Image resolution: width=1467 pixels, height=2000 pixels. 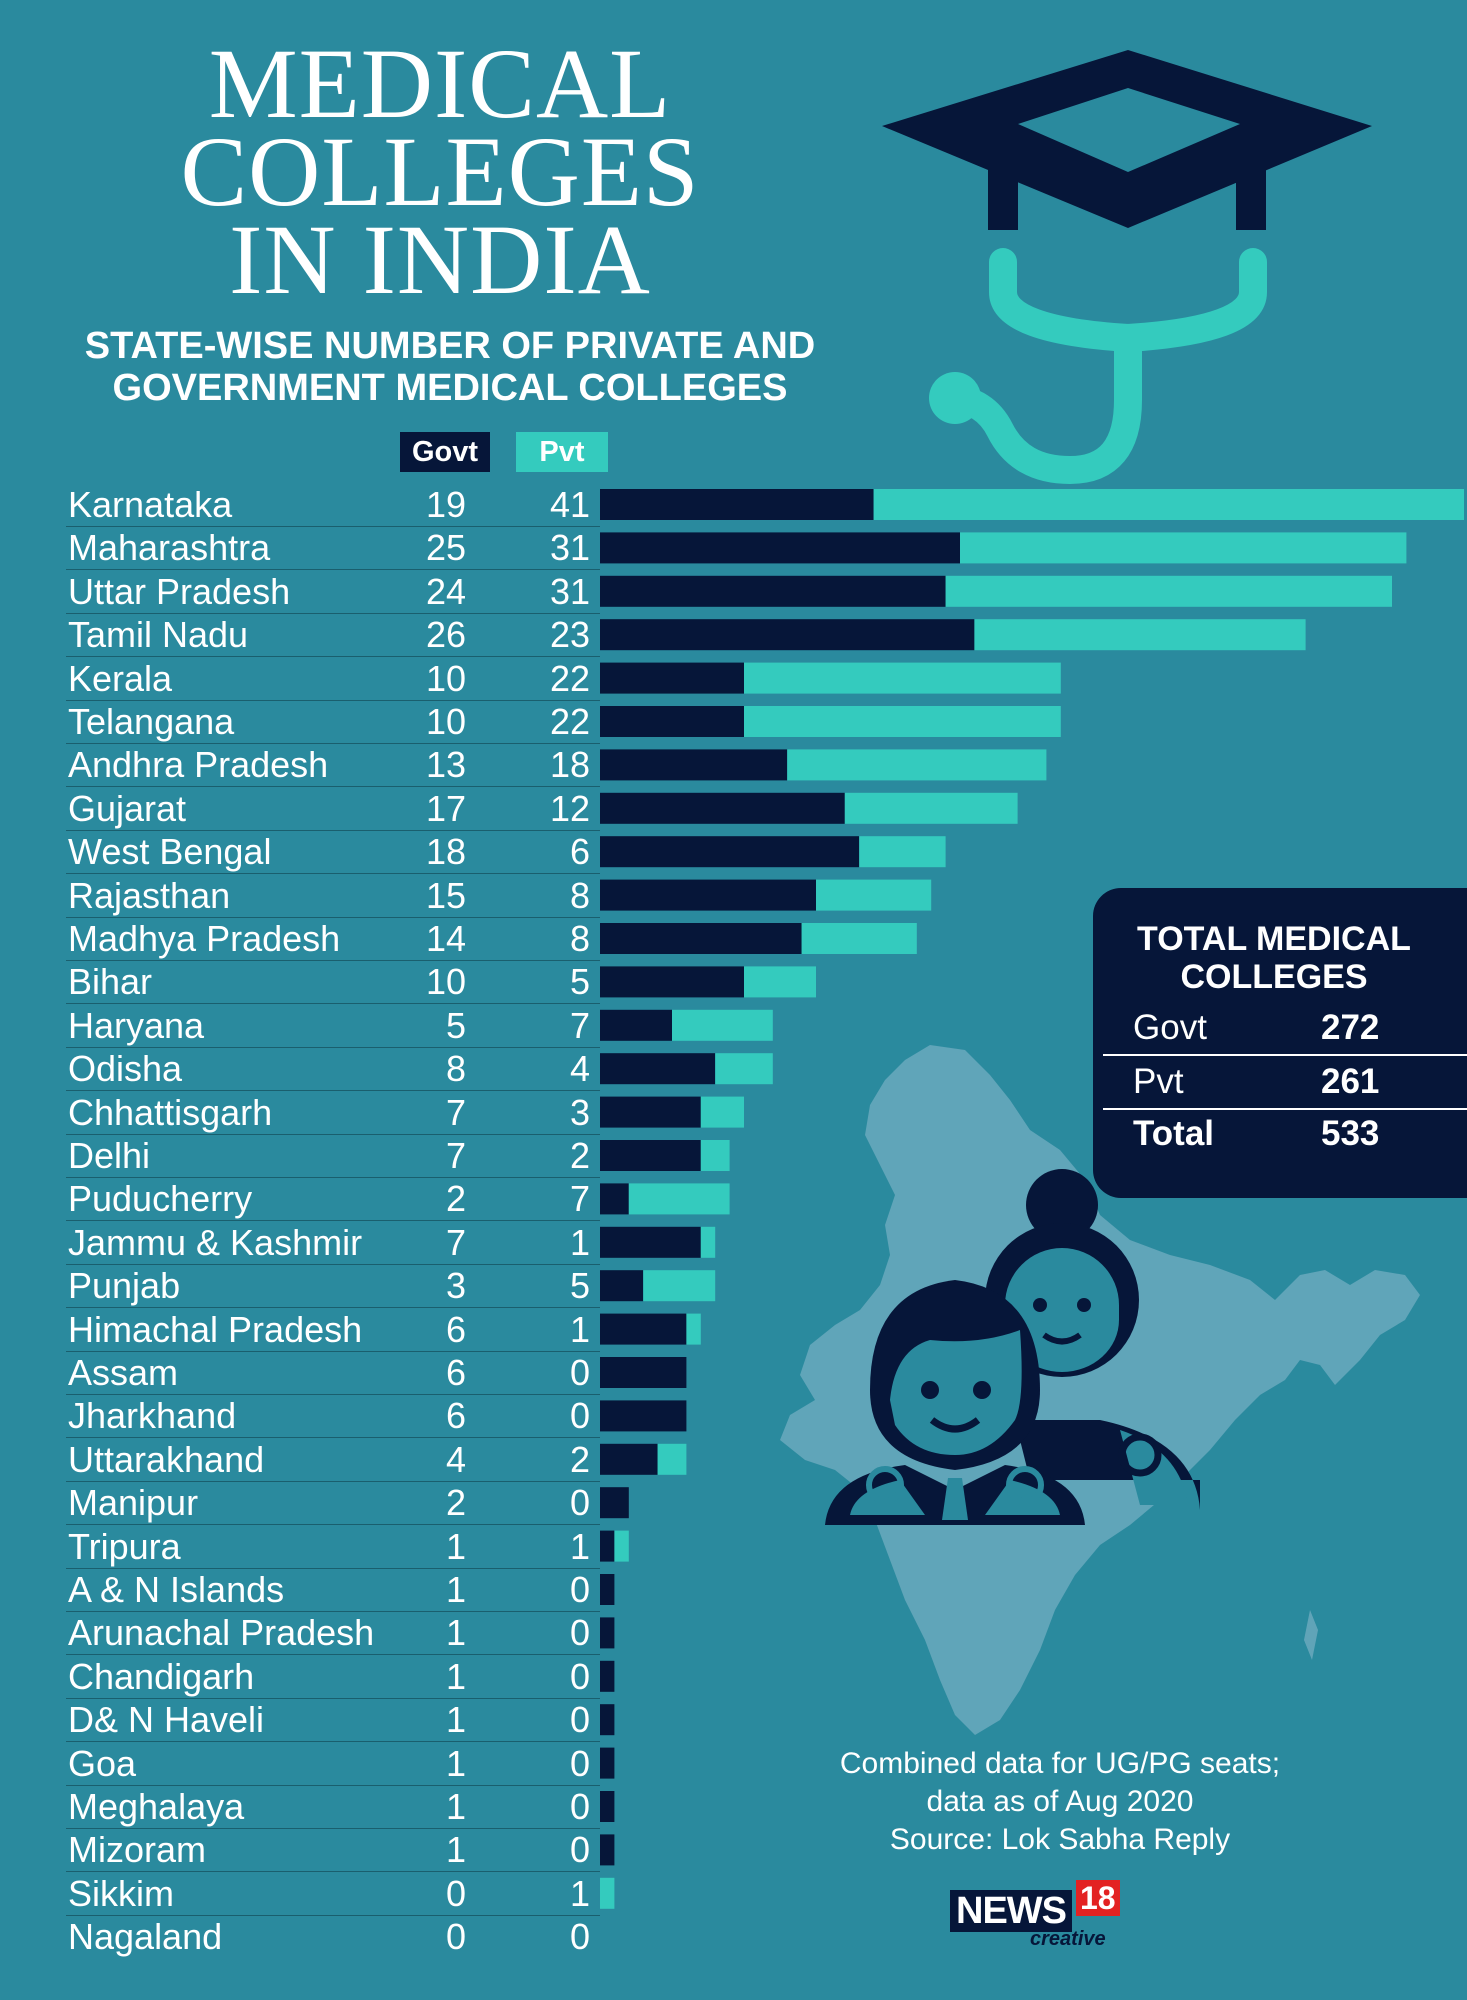 I want to click on govt-count: 6, so click(x=455, y=1329).